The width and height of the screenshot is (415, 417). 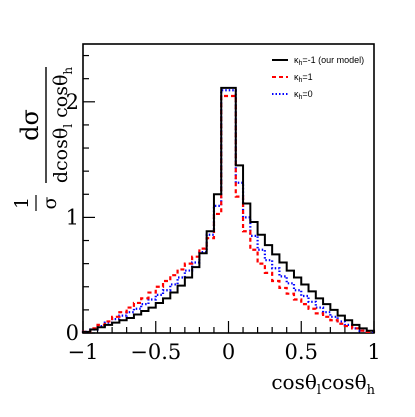 What do you see at coordinates (373, 352) in the screenshot?
I see `x-tick-label: 1` at bounding box center [373, 352].